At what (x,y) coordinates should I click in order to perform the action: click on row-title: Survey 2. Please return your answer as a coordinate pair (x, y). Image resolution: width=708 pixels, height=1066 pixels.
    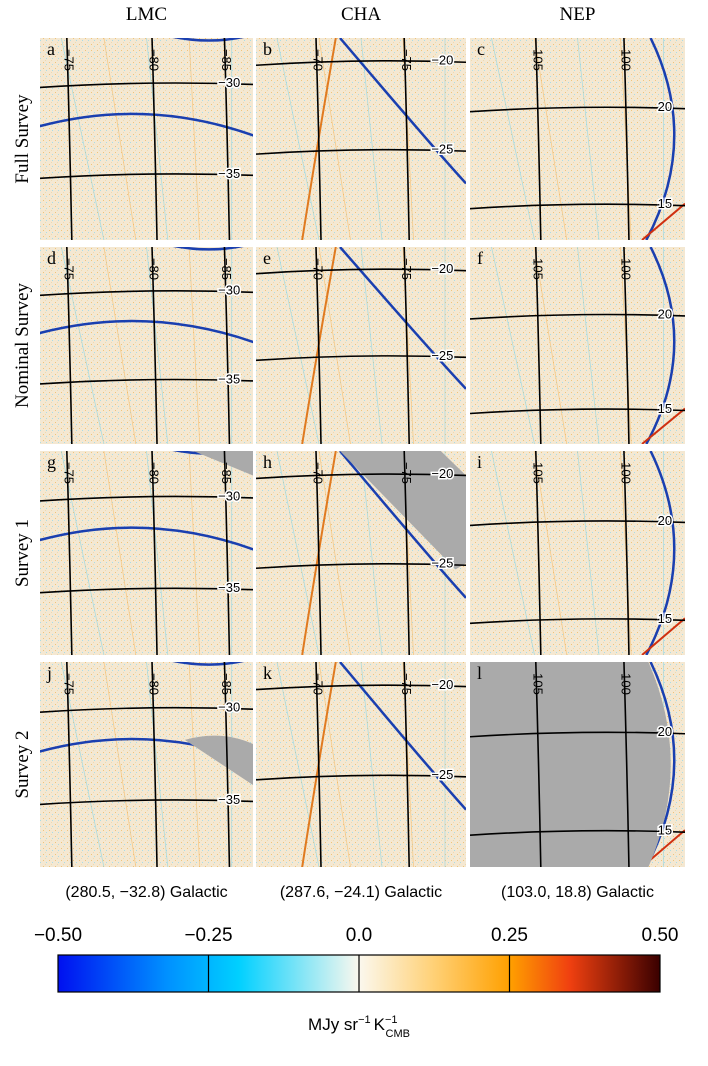
    Looking at the image, I should click on (22, 764).